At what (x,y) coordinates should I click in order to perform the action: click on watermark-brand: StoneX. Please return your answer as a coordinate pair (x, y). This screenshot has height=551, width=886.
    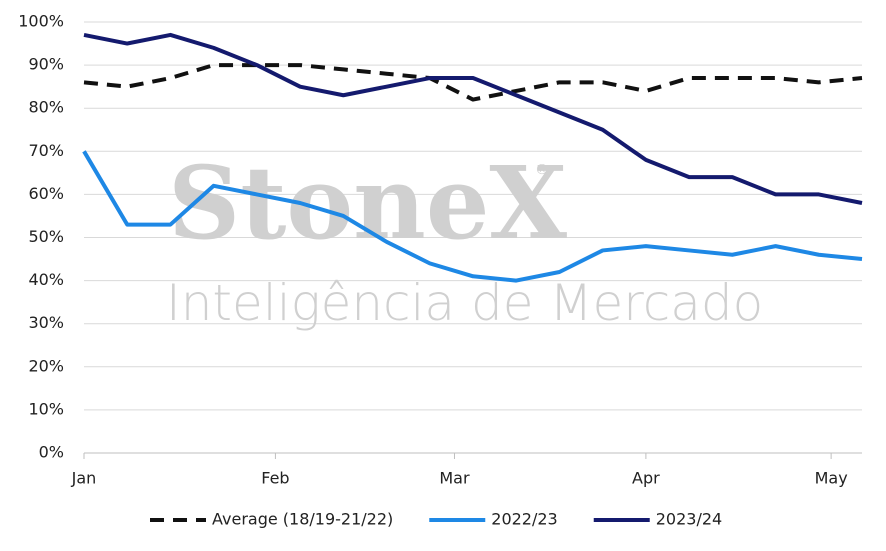
    Looking at the image, I should click on (367, 203).